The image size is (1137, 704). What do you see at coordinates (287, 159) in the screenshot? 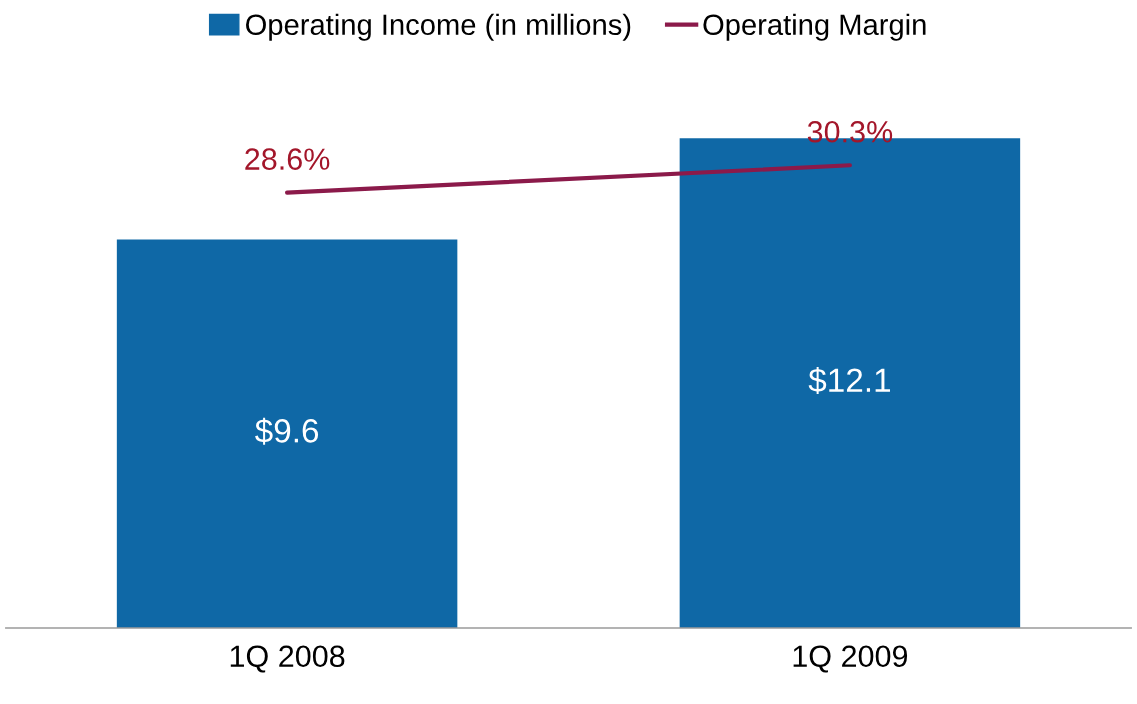
I see `data-label: 28.6%` at bounding box center [287, 159].